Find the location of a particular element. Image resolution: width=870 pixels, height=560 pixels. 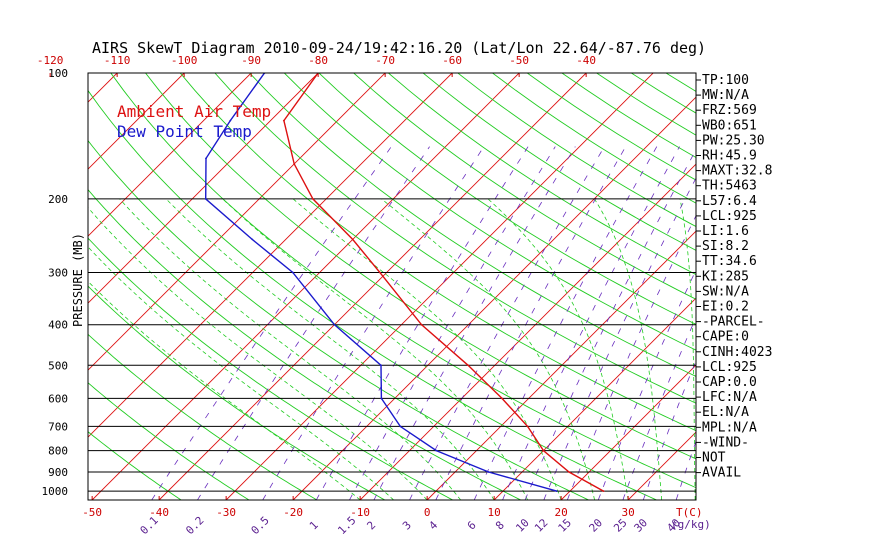

top-temp-tick-label: -40 is located at coordinates (586, 60).